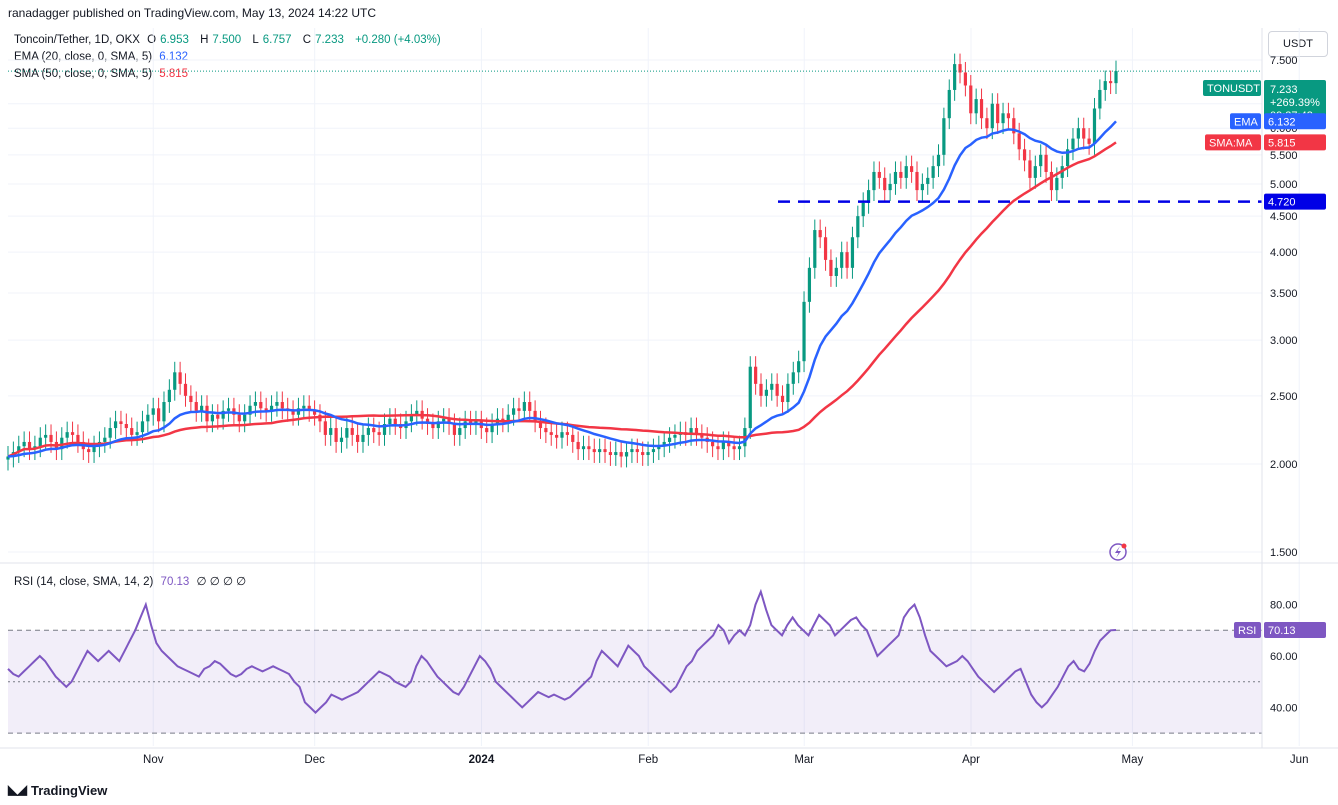 The image size is (1338, 805). Describe the element at coordinates (77, 40) in the screenshot. I see `symbol-name: Toncoin/Tether, 1D, OKX` at that location.